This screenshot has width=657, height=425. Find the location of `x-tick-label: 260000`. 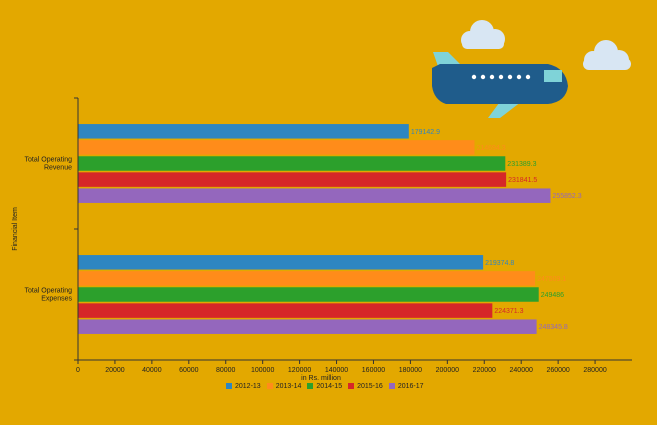

x-tick-label: 260000 is located at coordinates (557, 370).